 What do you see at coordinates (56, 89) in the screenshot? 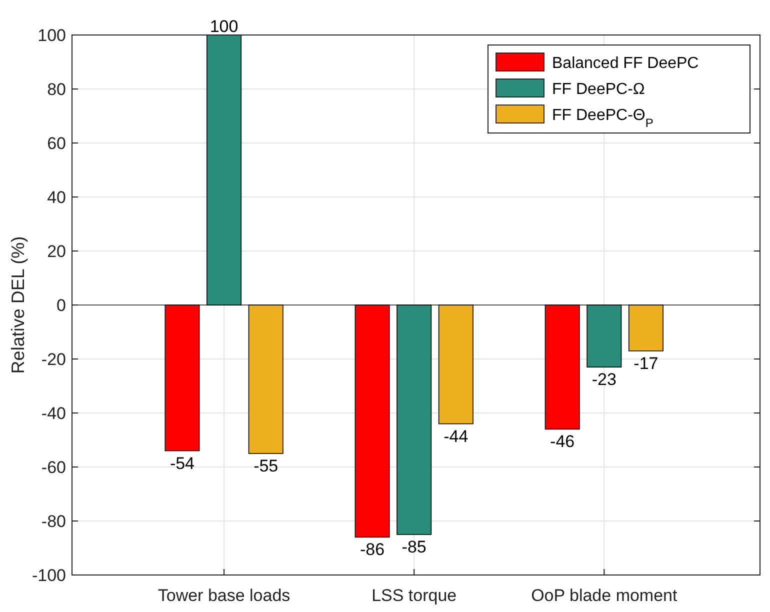
I see `y-tick-label: 80` at bounding box center [56, 89].